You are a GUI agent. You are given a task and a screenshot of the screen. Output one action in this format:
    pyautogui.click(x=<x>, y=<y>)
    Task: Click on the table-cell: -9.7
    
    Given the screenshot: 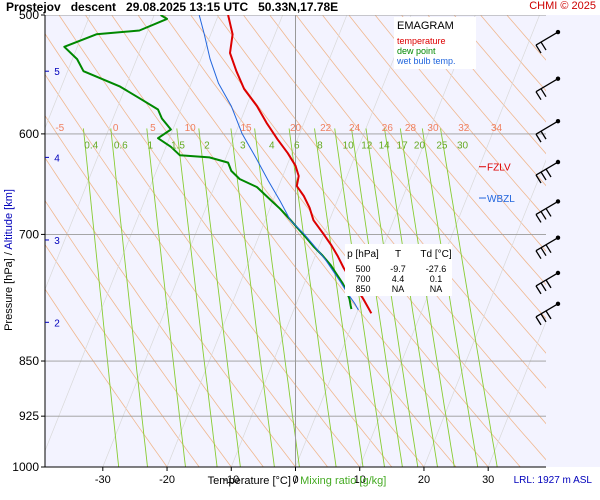 What is the action you would take?
    pyautogui.click(x=398, y=269)
    